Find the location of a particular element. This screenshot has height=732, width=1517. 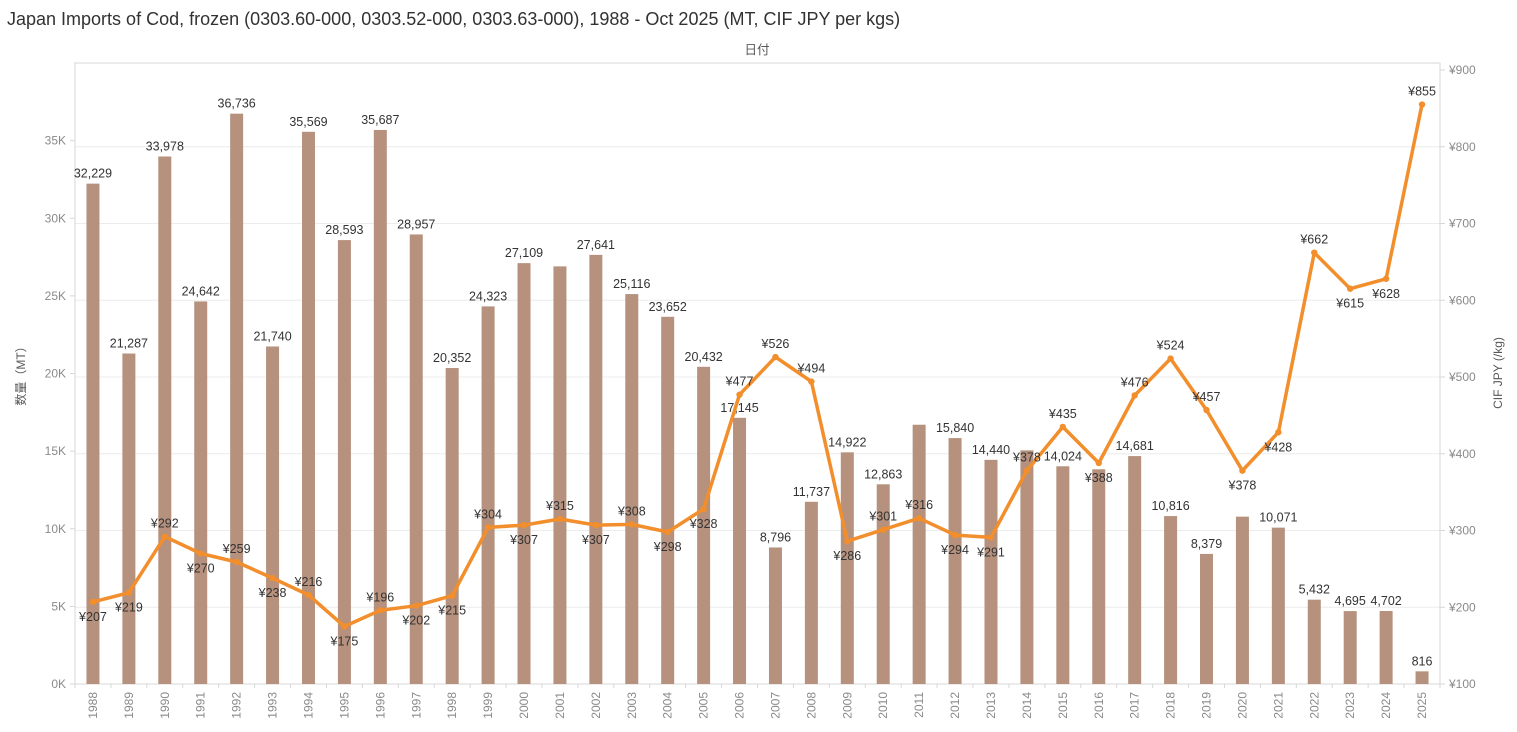

line-point-2004 is located at coordinates (667, 532).